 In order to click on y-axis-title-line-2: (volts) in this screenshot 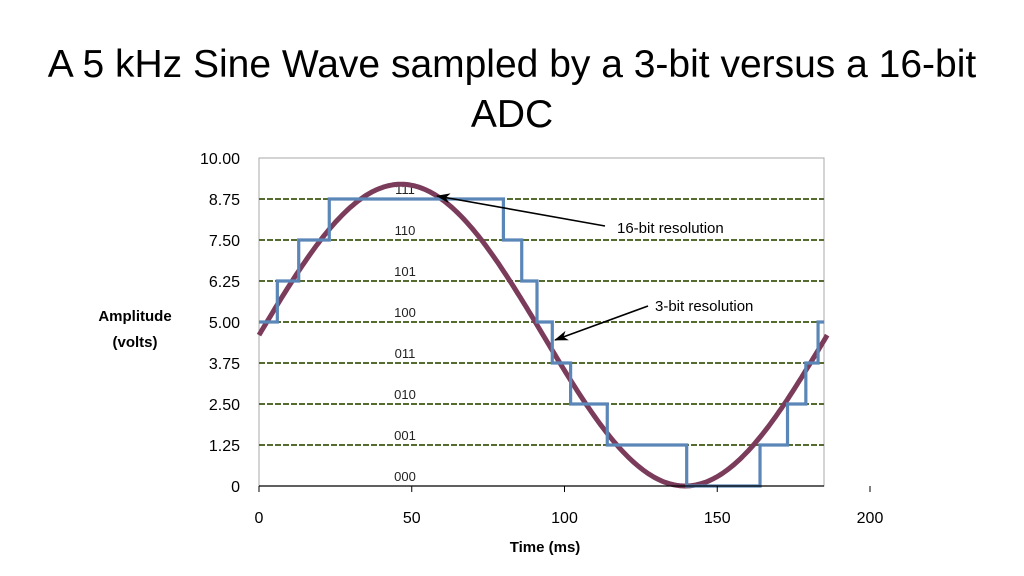, I will do `click(135, 342)`.